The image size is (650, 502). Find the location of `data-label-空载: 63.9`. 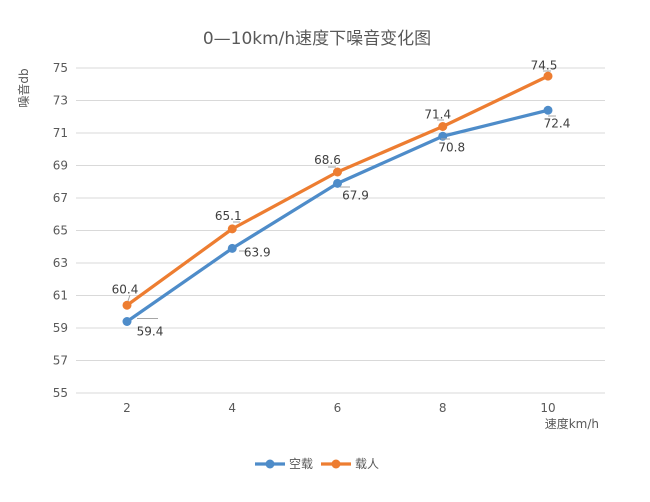

data-label-空载: 63.9 is located at coordinates (257, 253).